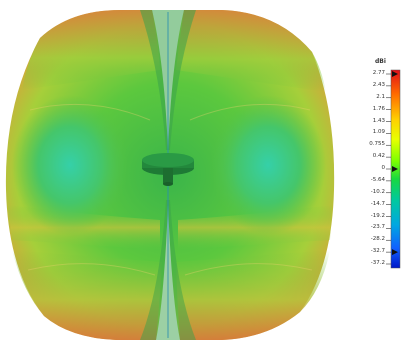  I want to click on tick-label: 2.43, so click(378, 84).